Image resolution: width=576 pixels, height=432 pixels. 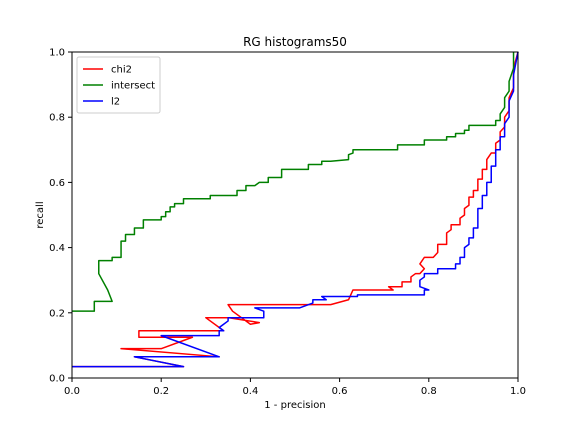 I want to click on x-tick-label: 0.0, so click(x=72, y=391).